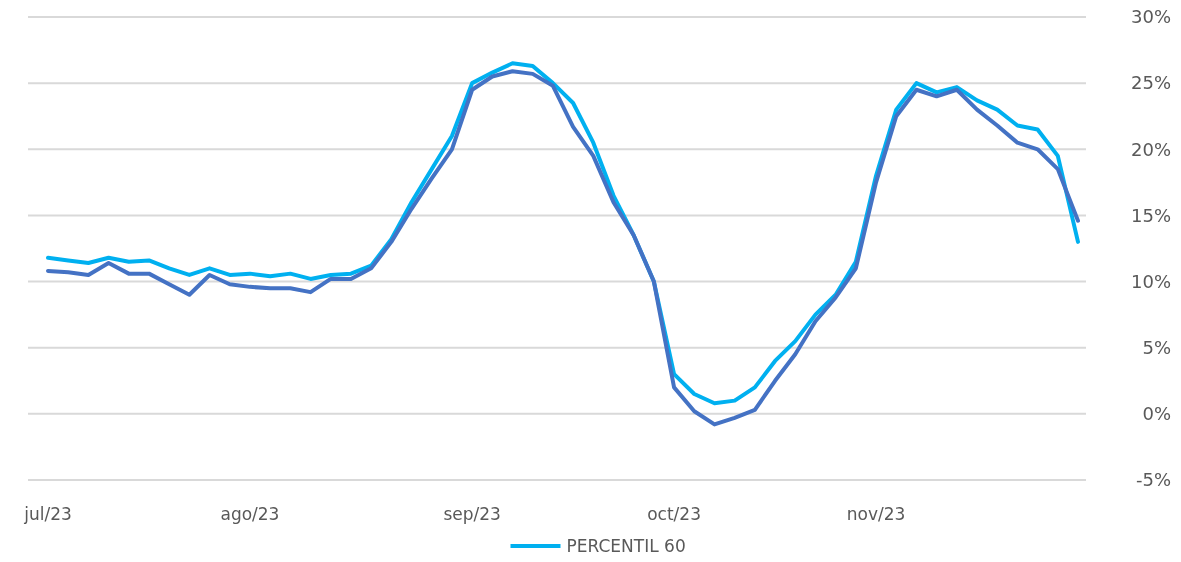  I want to click on x-tick-label: oct/23, so click(674, 514).